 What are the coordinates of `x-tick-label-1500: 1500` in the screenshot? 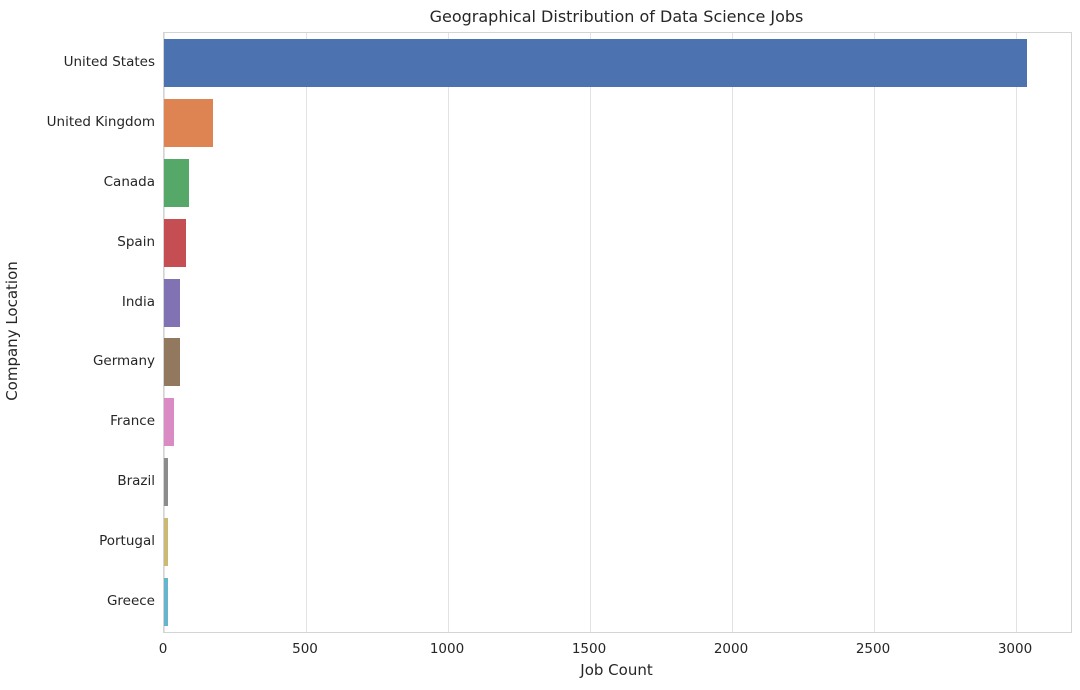 It's located at (589, 649).